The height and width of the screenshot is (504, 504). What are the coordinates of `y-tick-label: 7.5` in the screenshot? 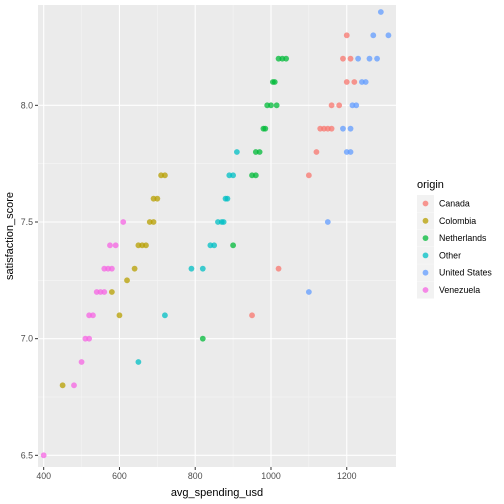 It's located at (27, 222).